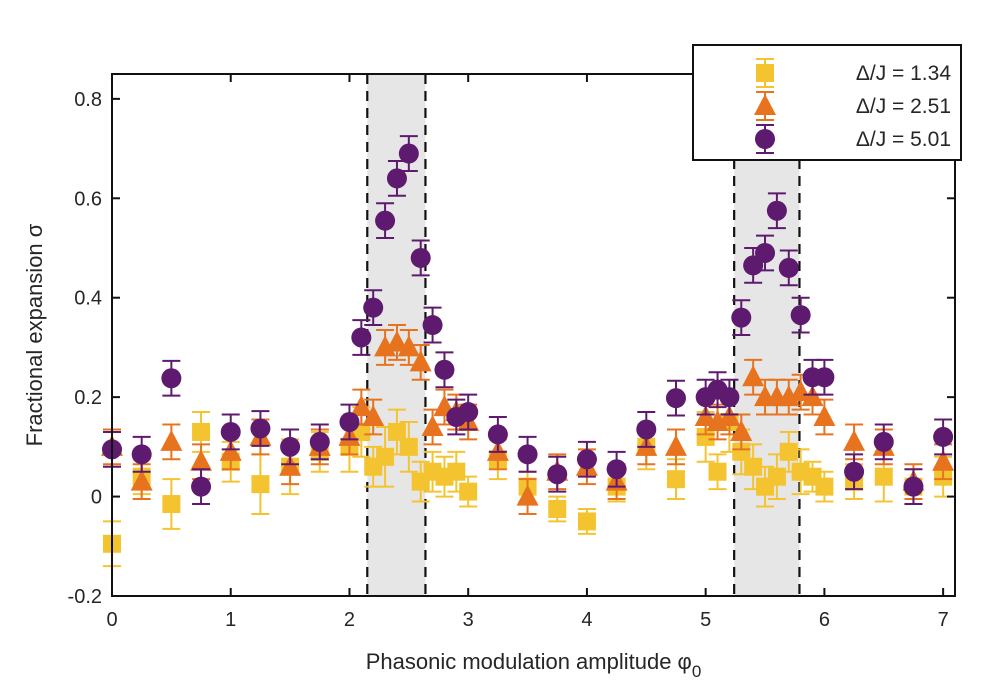  Describe the element at coordinates (903, 139) in the screenshot. I see `legend-label: Δ/J = 5.01` at that location.